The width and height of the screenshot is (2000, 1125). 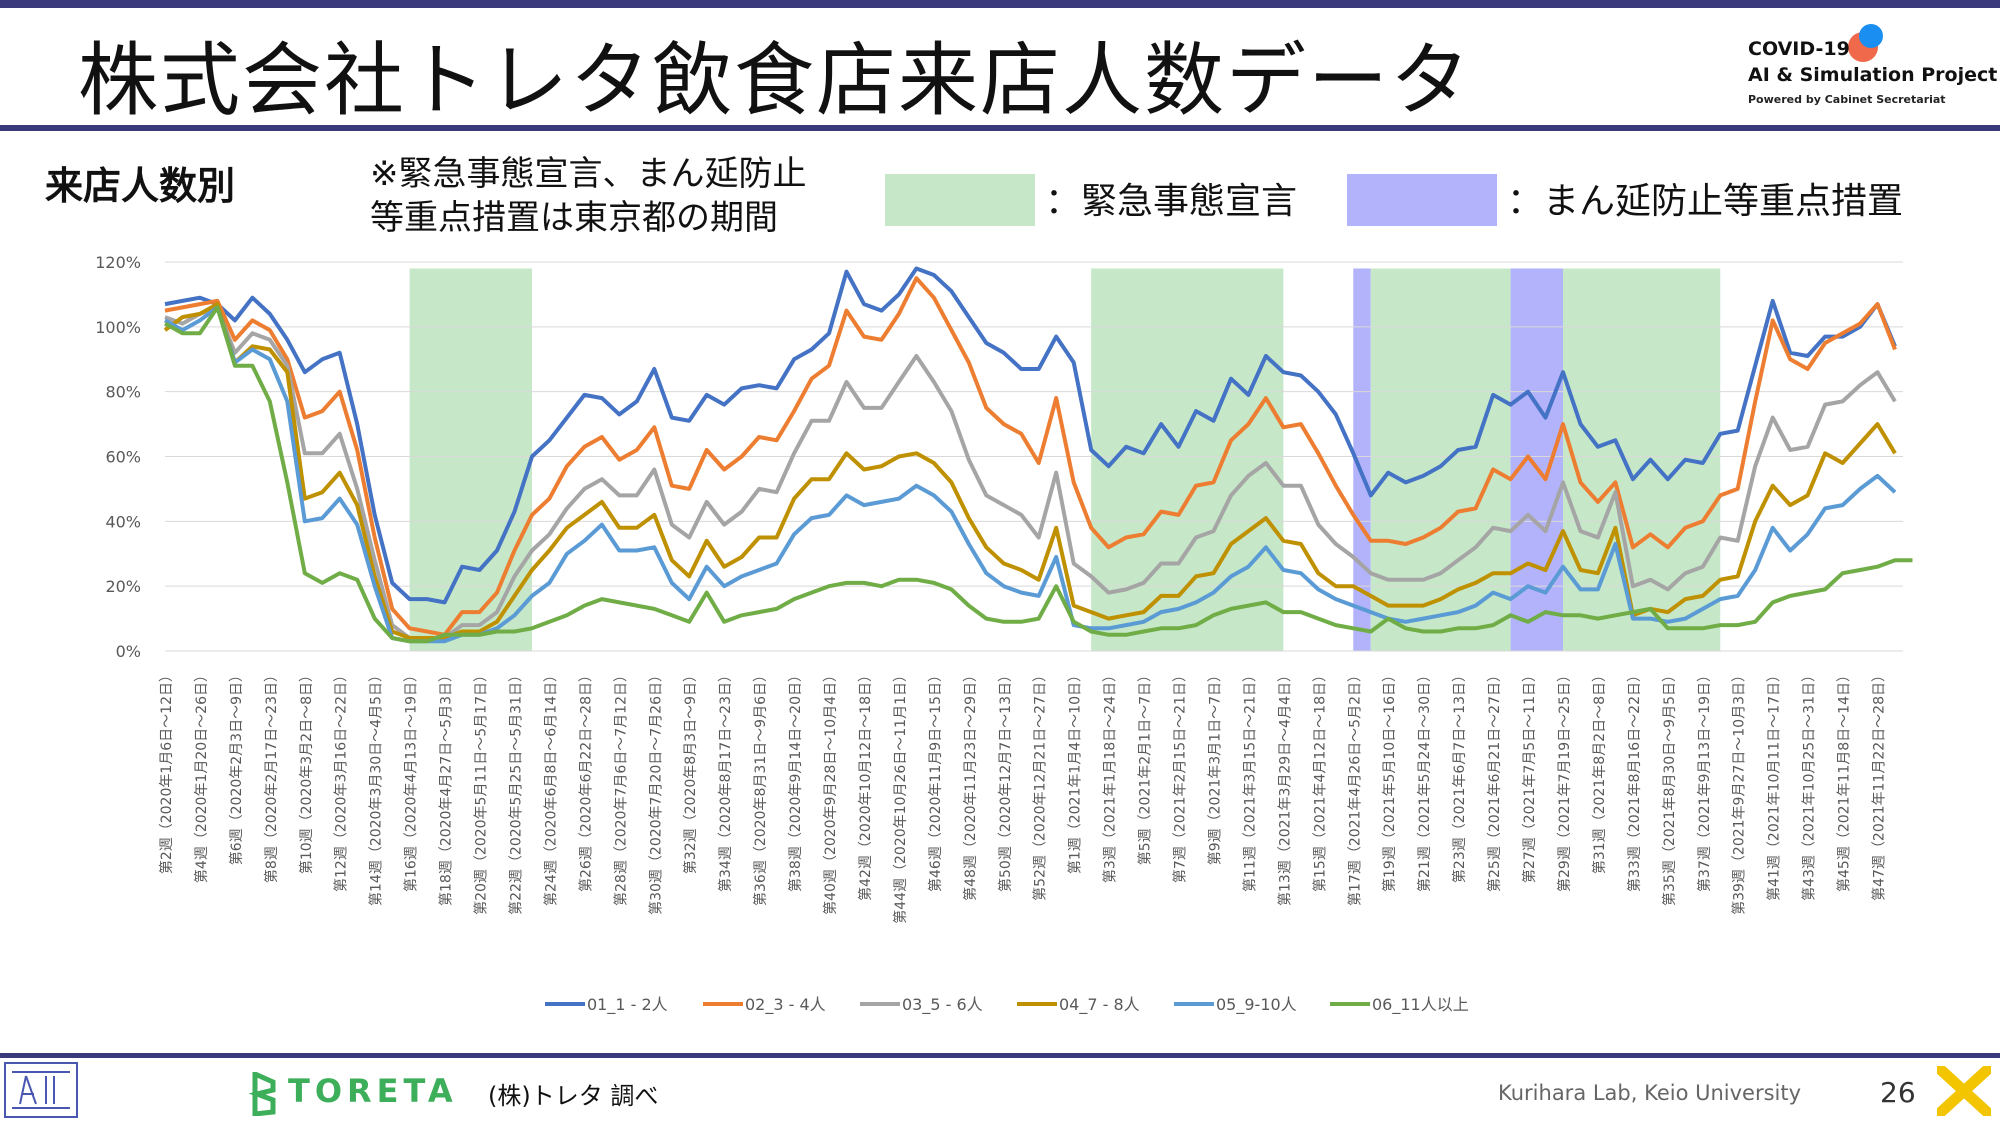 What do you see at coordinates (1774, 784) in the screenshot?
I see `x-tick-label: 第41週（2021年10月11日～17日）` at bounding box center [1774, 784].